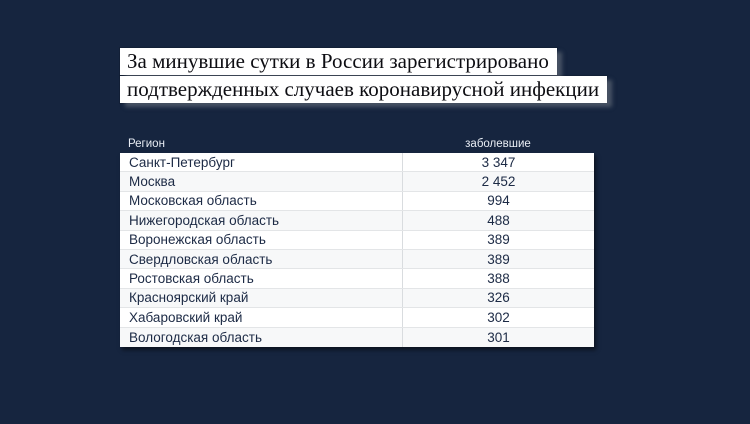 Image resolution: width=750 pixels, height=424 pixels. I want to click on table-row: Московская область 994, so click(357, 201).